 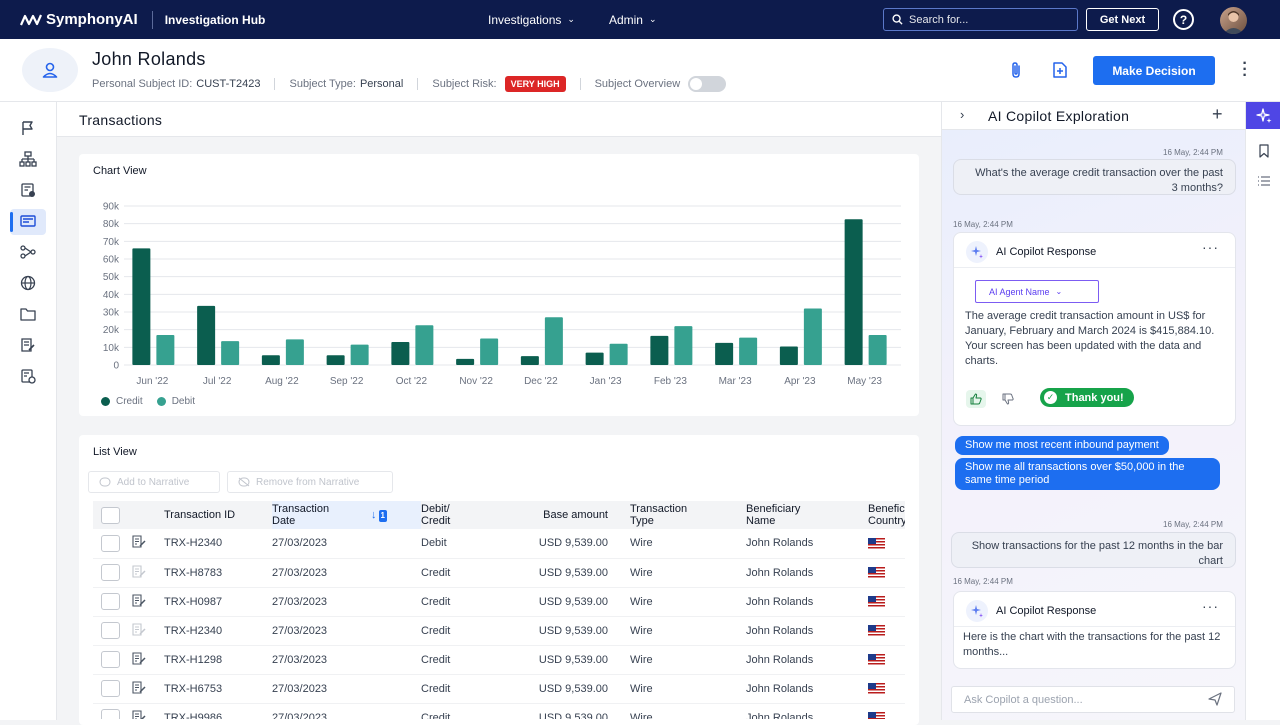 What do you see at coordinates (1037, 291) in the screenshot?
I see `agent-select-dropdown: AI Agent Name ⌄` at bounding box center [1037, 291].